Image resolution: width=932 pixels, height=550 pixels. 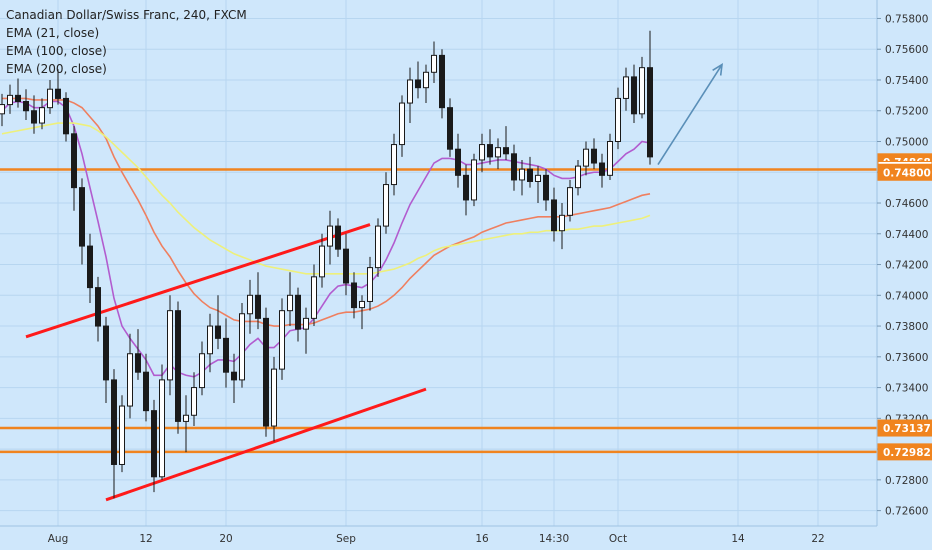 What do you see at coordinates (466, 538) in the screenshot?
I see `time-axis-background` at bounding box center [466, 538].